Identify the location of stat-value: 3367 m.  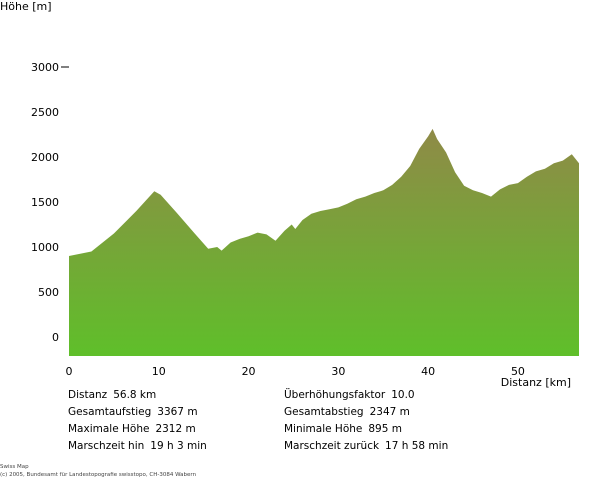
(177, 412).